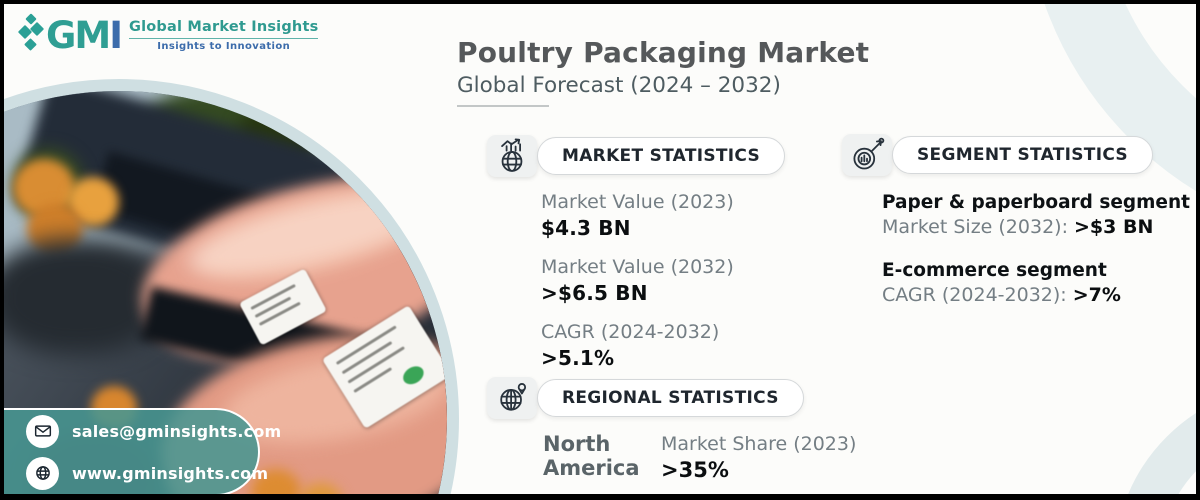  I want to click on contact-email: sales@gminsights.com, so click(153, 431).